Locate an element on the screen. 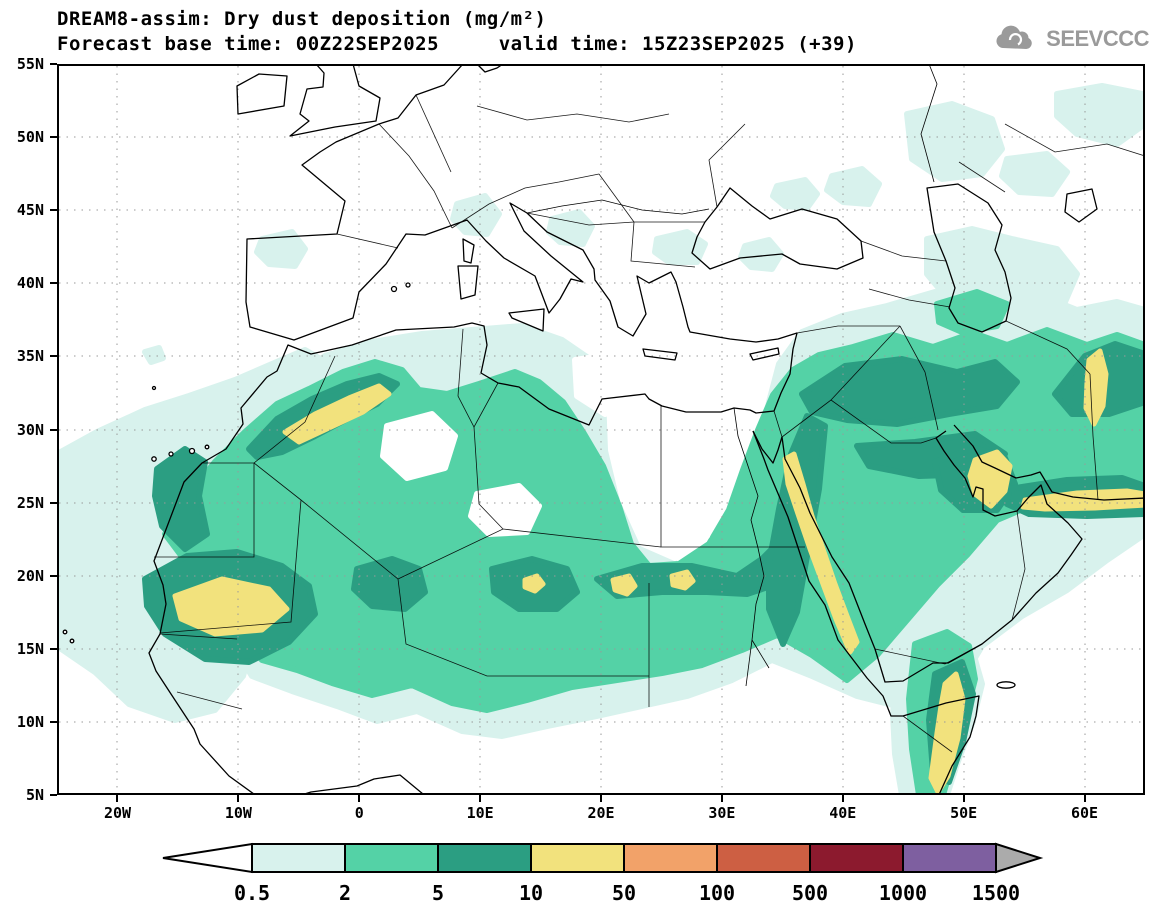 Image resolution: width=1165 pixels, height=907 pixels. seevccc-logo: SEEVCCC is located at coordinates (1071, 39).